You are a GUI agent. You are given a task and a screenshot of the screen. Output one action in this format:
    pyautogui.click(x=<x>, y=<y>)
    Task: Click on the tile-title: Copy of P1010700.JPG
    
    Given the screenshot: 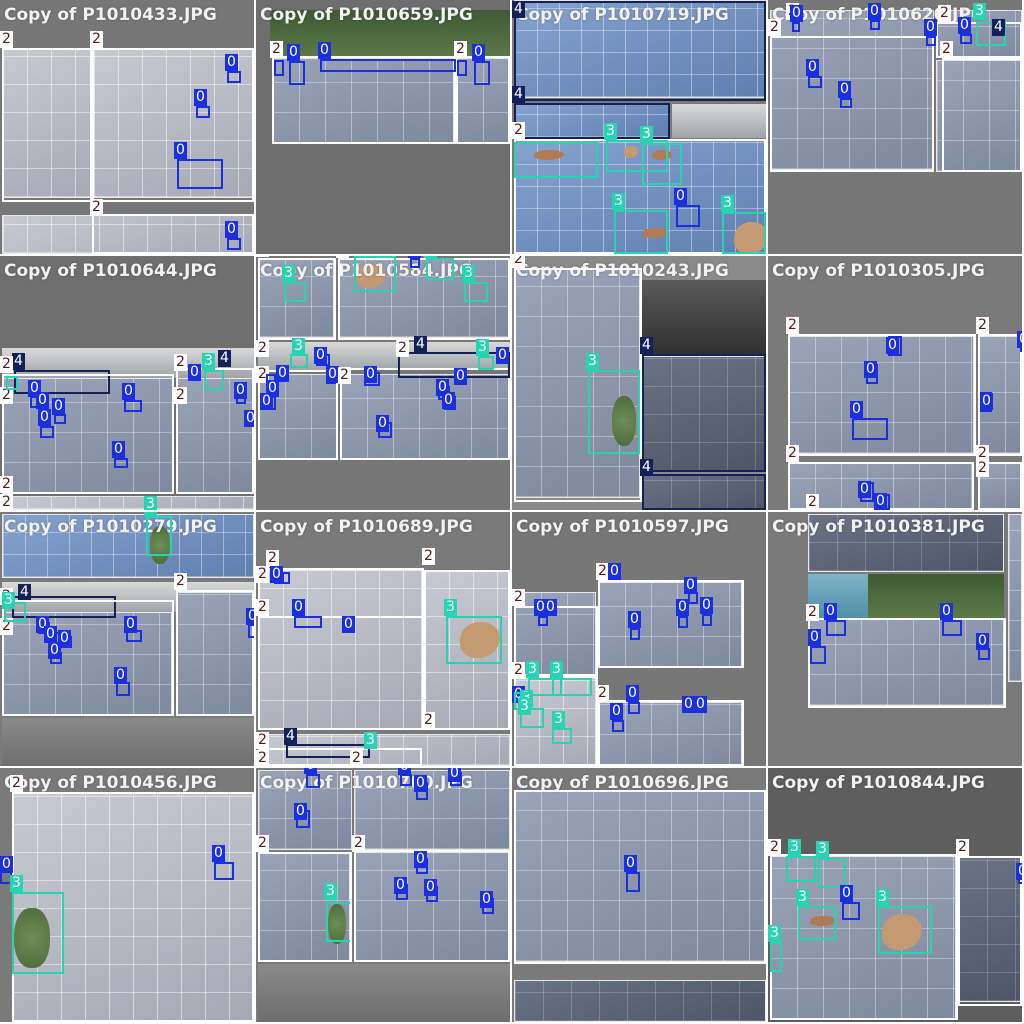 What is the action you would take?
    pyautogui.click(x=366, y=783)
    